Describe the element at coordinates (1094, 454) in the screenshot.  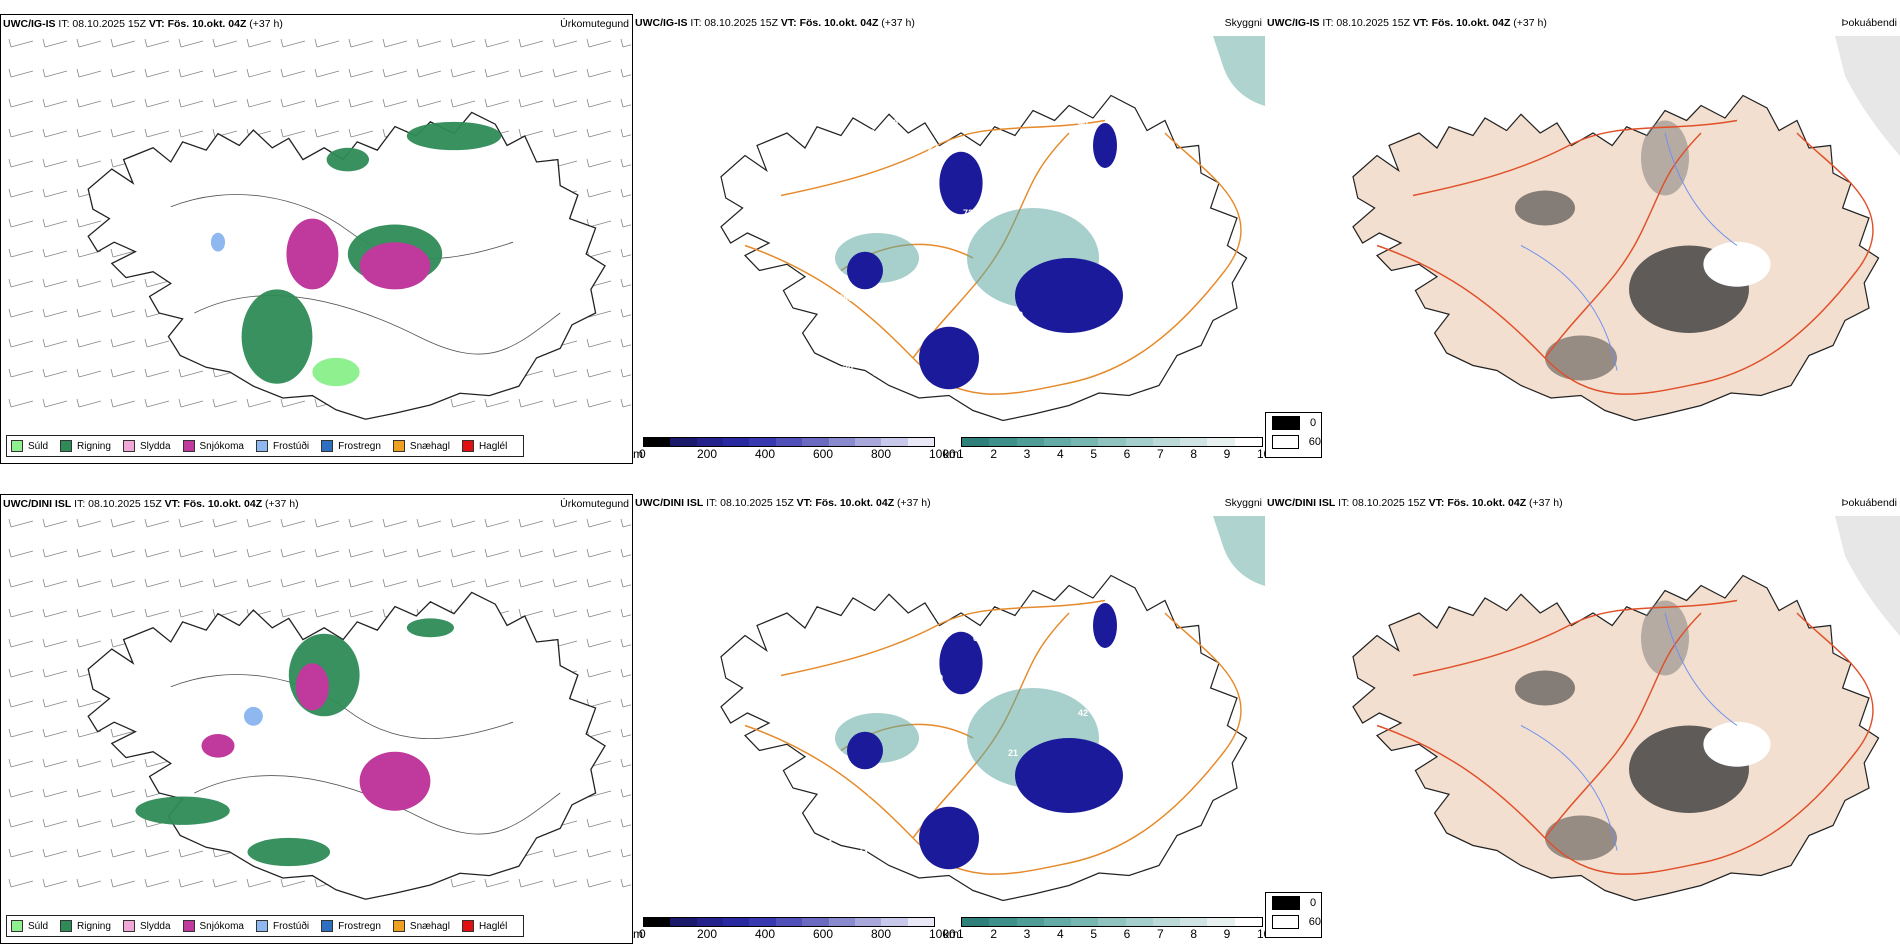
I see `colorbar-tick: 5` at that location.